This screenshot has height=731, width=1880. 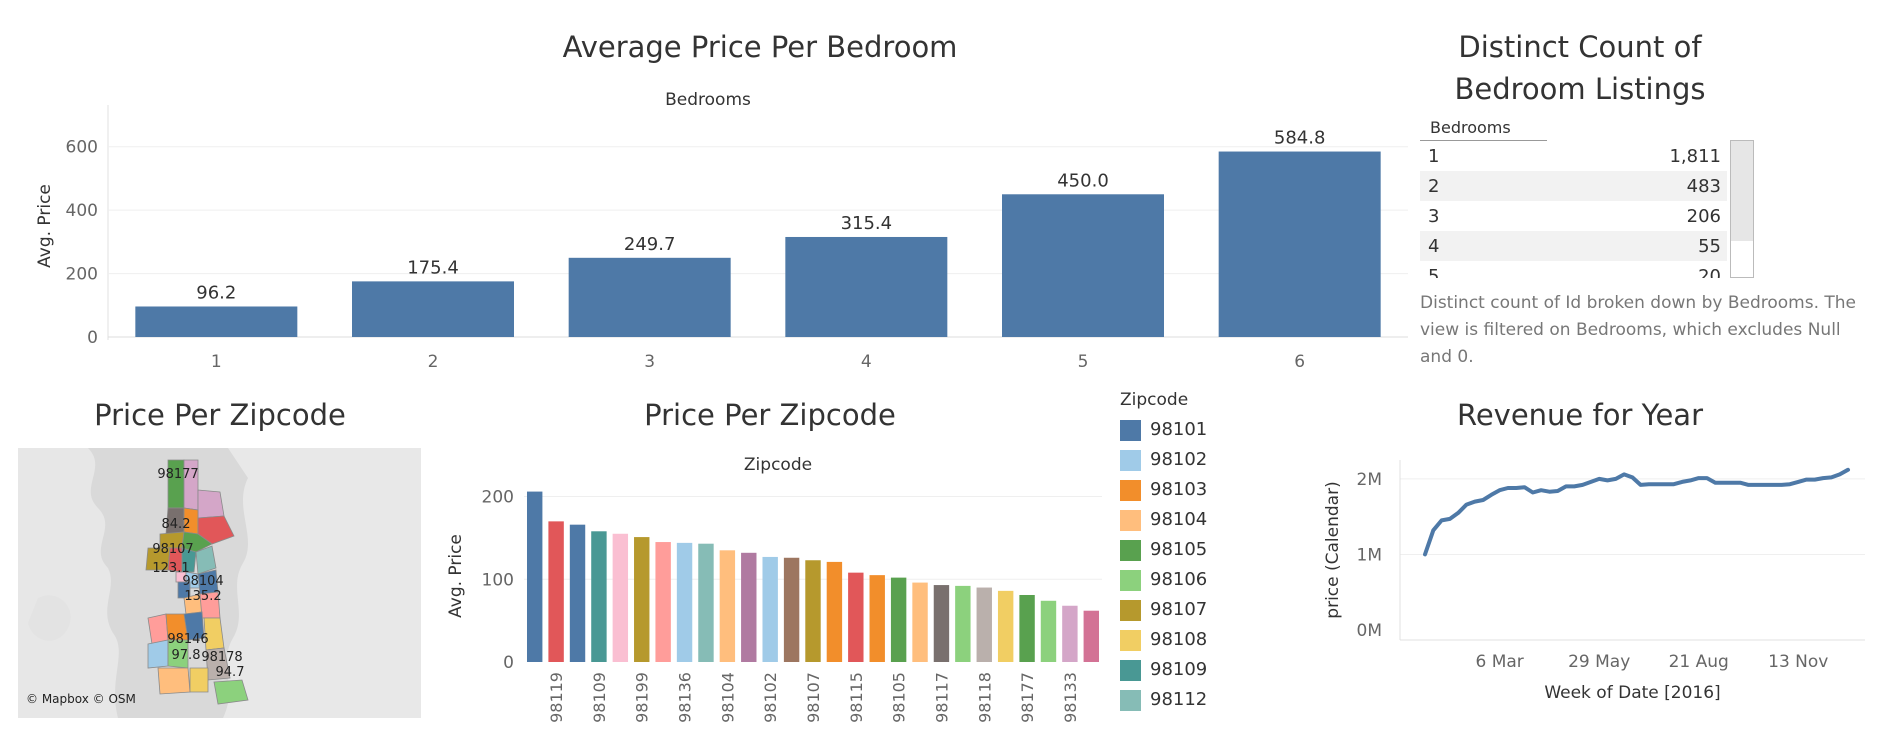 What do you see at coordinates (216, 362) in the screenshot?
I see `bedroom-x-tick: 1` at bounding box center [216, 362].